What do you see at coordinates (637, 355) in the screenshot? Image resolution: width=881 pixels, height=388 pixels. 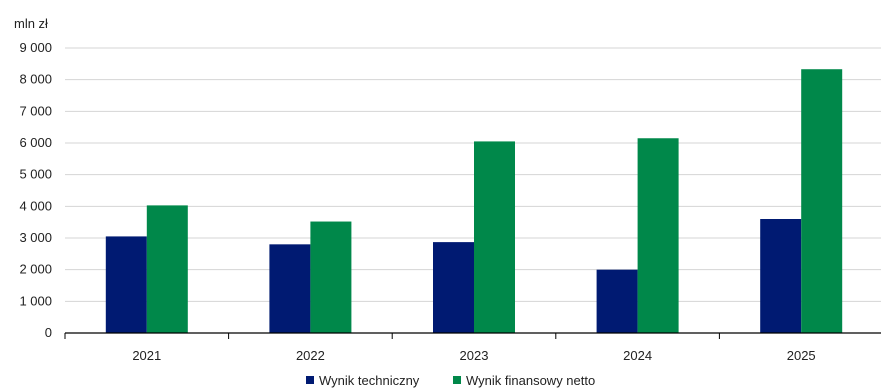 I see `x-tick-label: 2024` at bounding box center [637, 355].